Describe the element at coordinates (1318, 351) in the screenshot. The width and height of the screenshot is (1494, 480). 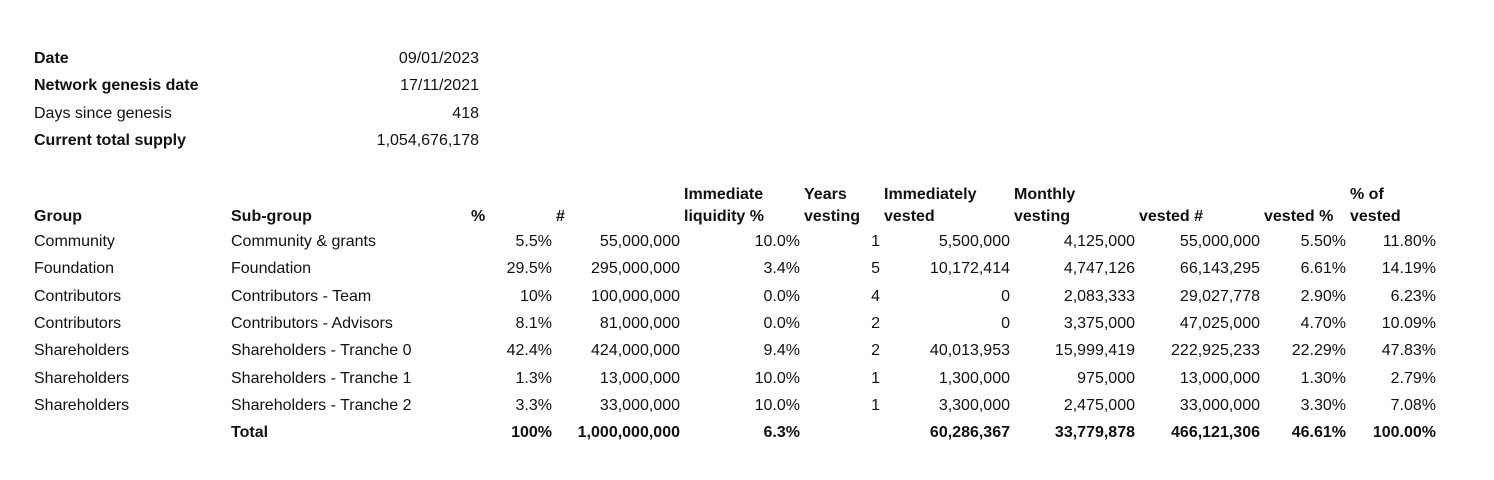
I see `cell-vested-pct: 22.29%` at that location.